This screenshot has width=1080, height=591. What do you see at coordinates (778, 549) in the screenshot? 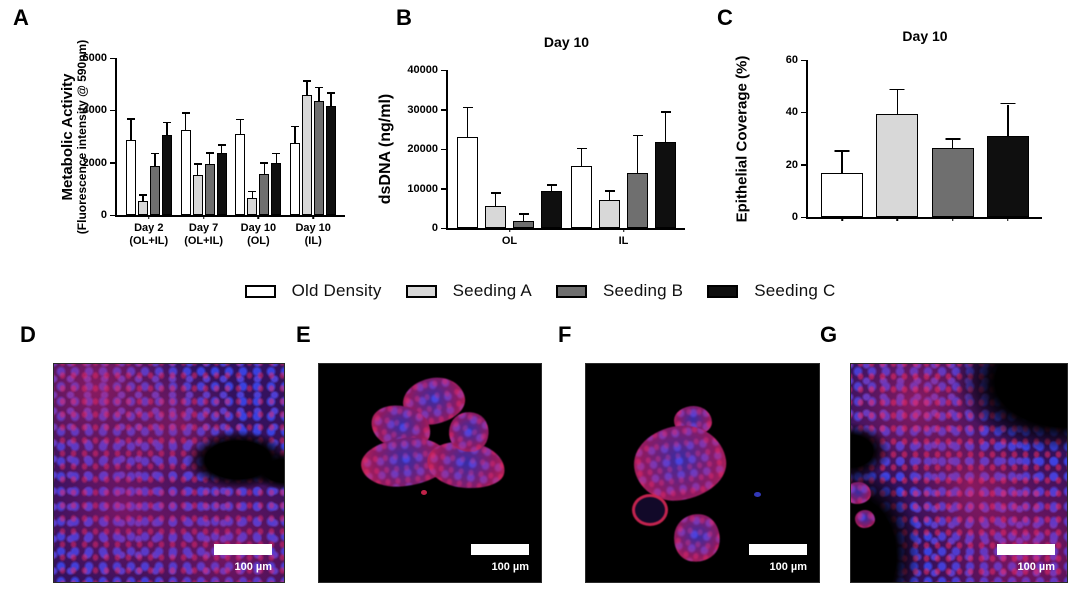
I see `scale-bar` at bounding box center [778, 549].